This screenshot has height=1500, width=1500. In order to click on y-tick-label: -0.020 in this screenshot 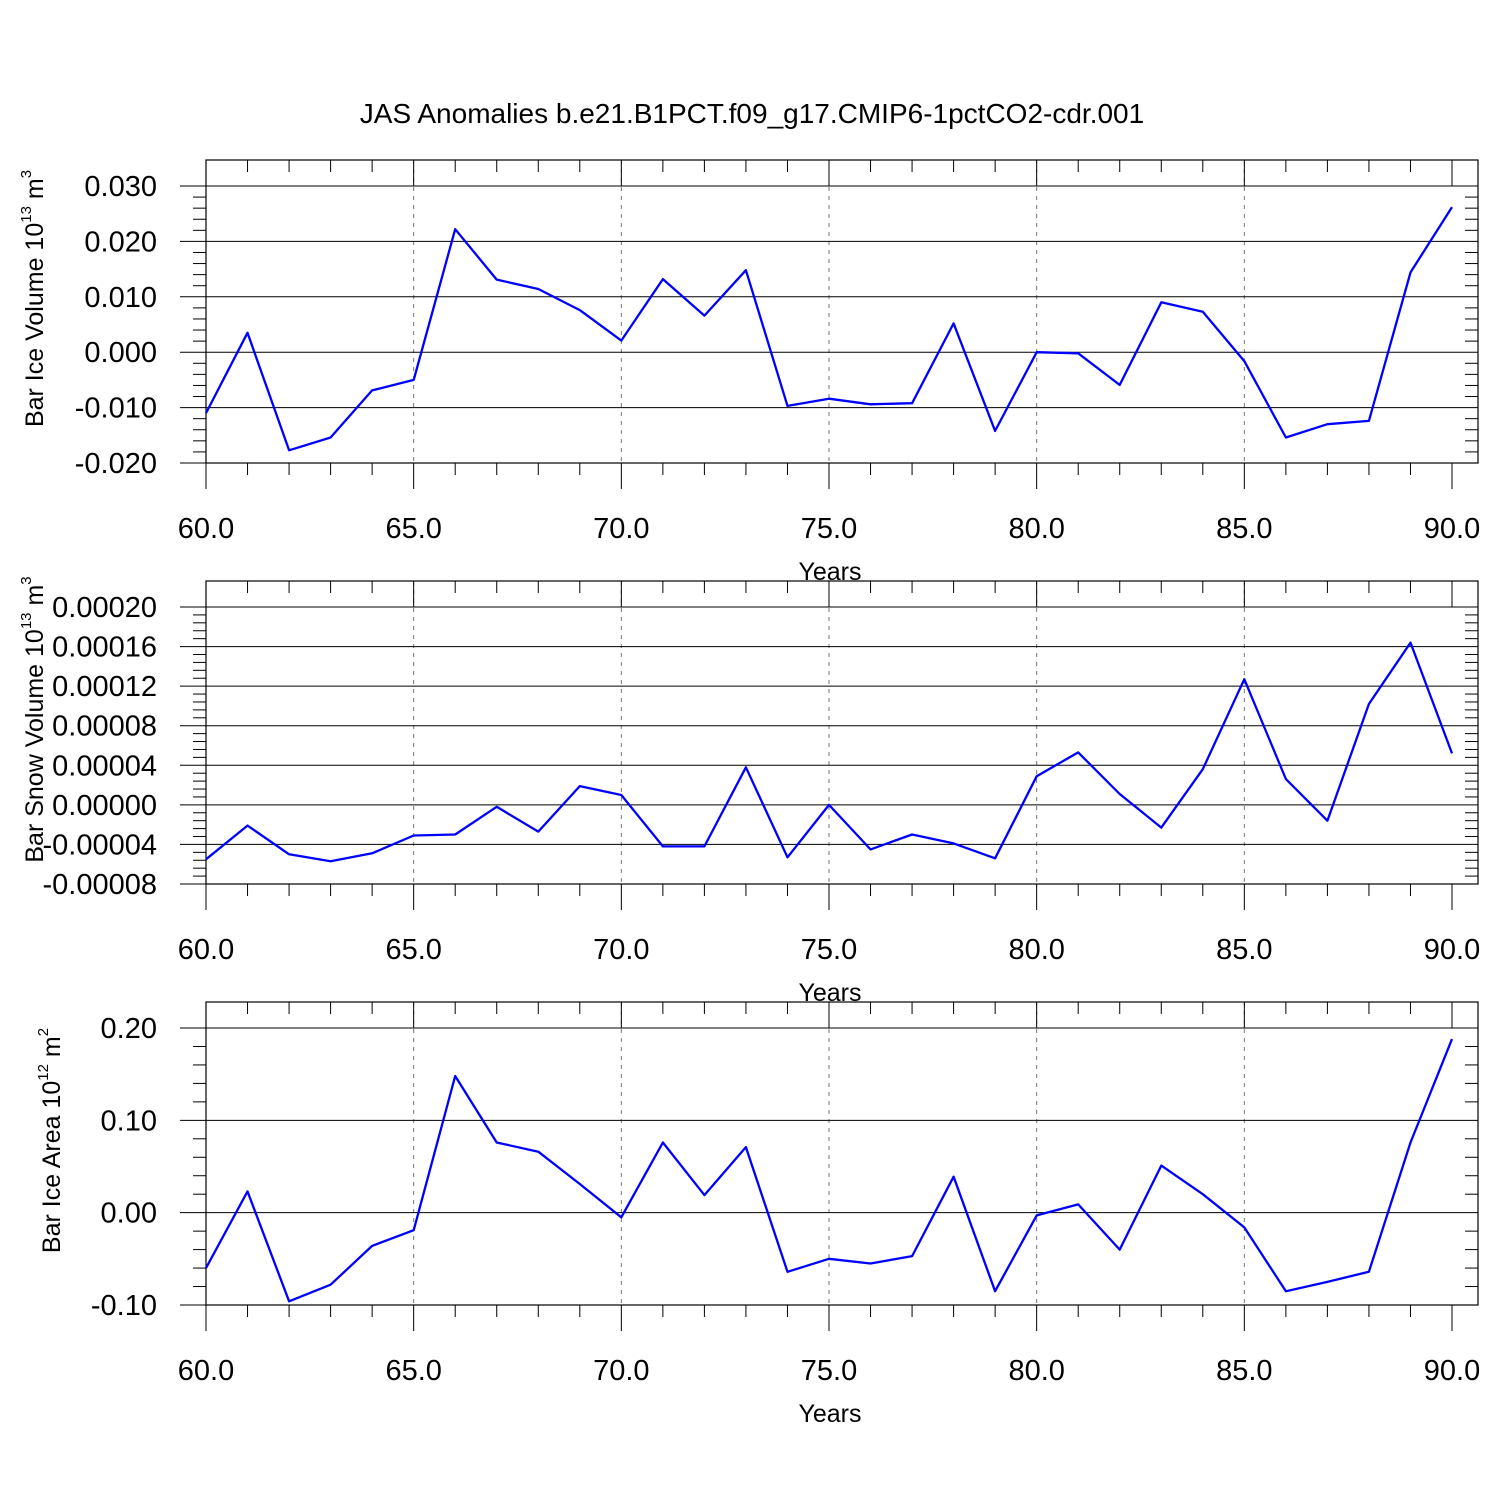, I will do `click(116, 464)`.